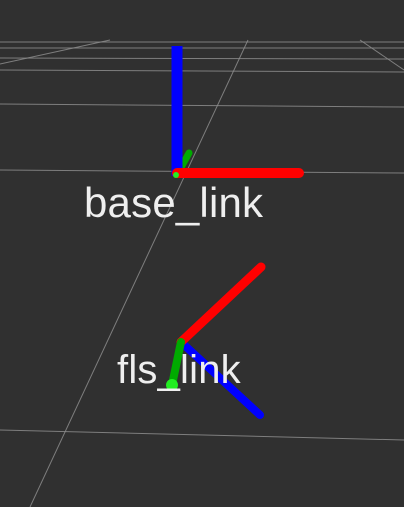  I want to click on fls-link-y-axis, so click(176, 363).